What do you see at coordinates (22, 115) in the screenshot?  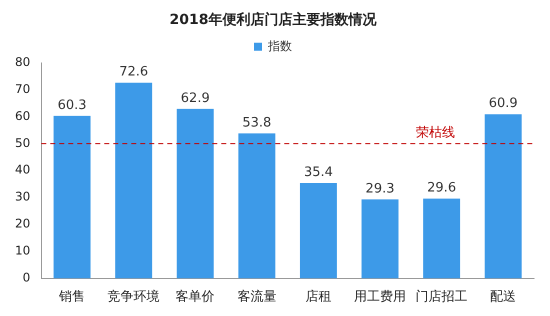 I see `y-tick-label: 60` at bounding box center [22, 115].